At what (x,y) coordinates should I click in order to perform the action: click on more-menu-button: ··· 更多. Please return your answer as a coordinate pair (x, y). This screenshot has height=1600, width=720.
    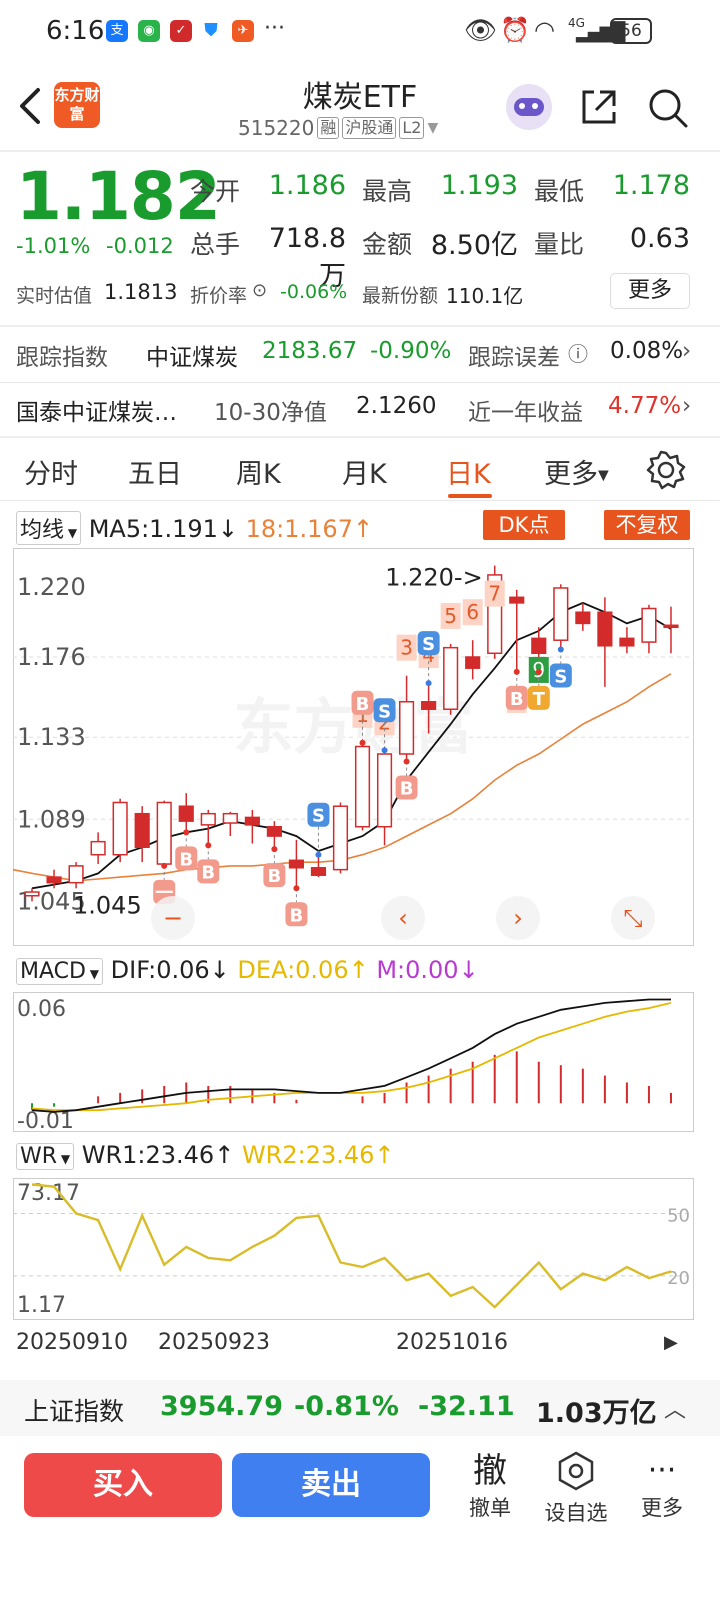
    Looking at the image, I should click on (662, 1486).